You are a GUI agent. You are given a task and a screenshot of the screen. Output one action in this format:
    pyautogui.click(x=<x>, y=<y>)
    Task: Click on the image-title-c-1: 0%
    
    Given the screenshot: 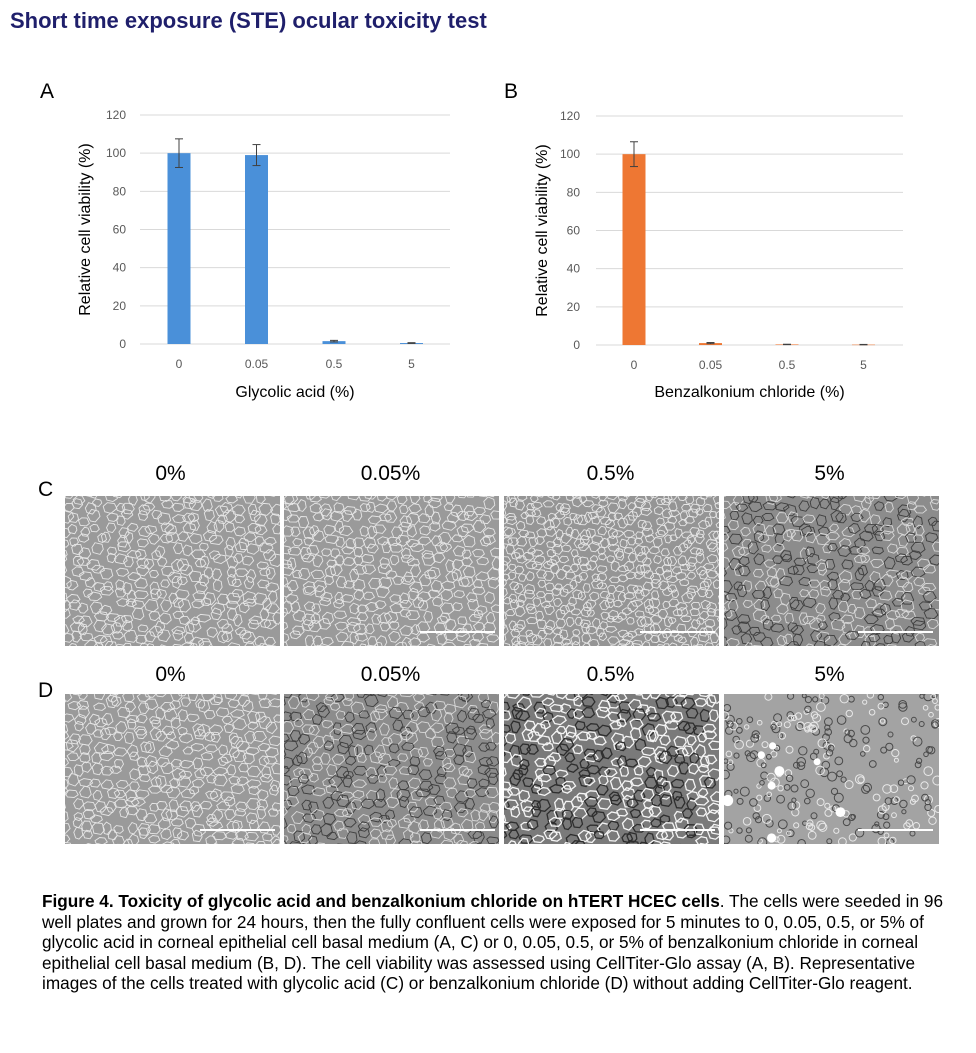 What is the action you would take?
    pyautogui.click(x=170, y=473)
    